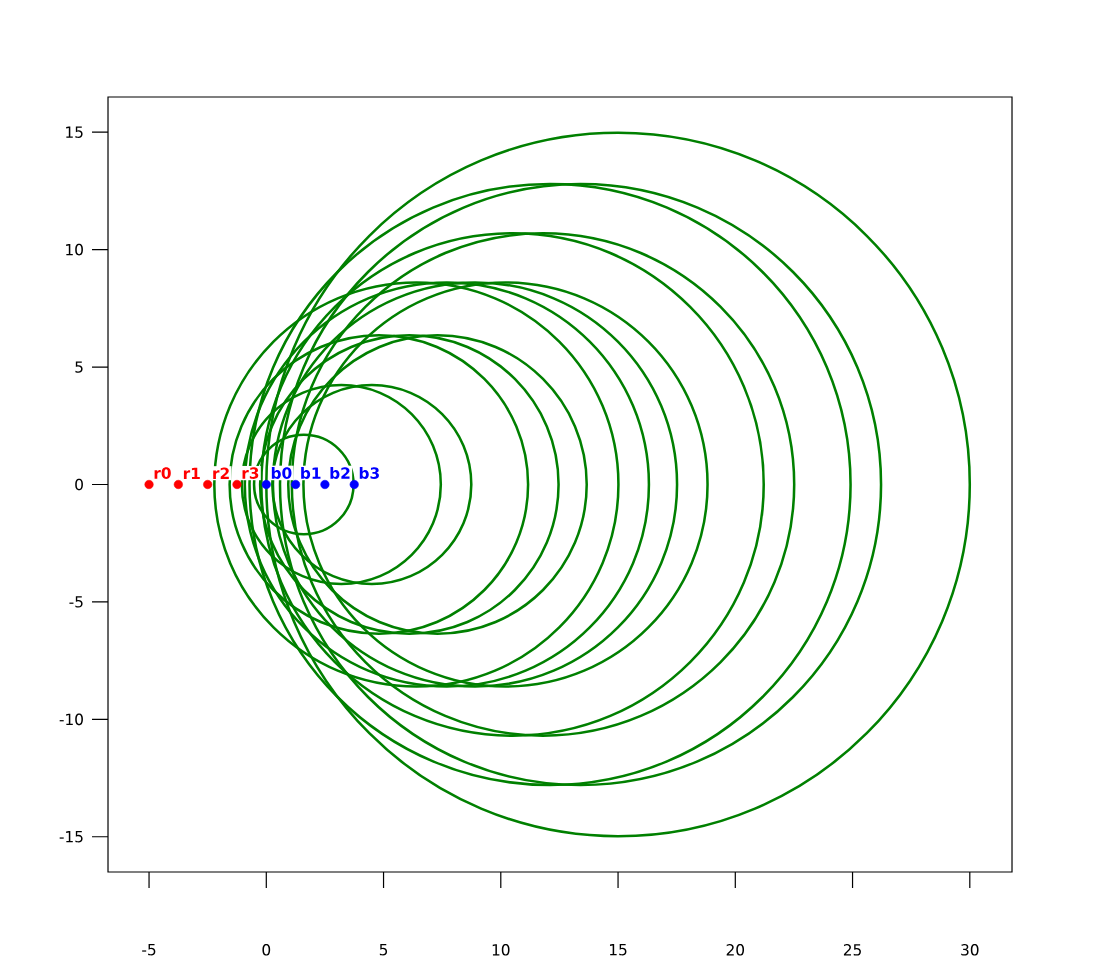 This screenshot has width=1120, height=969. What do you see at coordinates (618, 950) in the screenshot?
I see `x-tick-label: 15` at bounding box center [618, 950].